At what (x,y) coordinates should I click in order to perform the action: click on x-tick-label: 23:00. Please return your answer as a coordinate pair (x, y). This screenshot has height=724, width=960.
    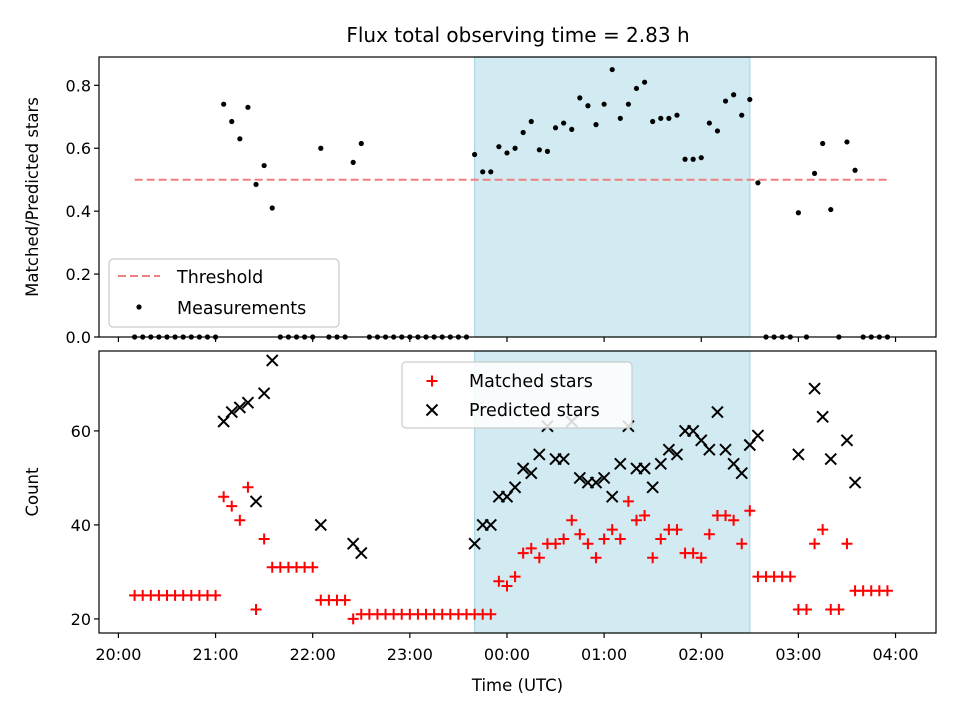
    Looking at the image, I should click on (410, 654).